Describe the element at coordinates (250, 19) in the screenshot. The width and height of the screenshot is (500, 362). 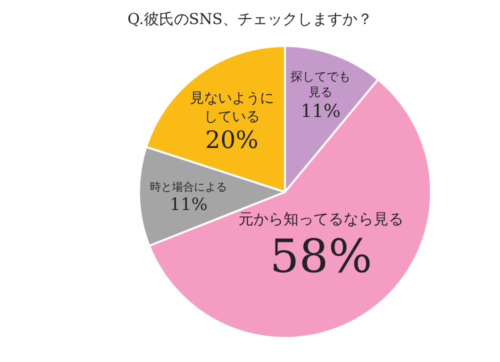
I see `chart-title: Q.彼氏のSNS、チェックしますか？` at that location.